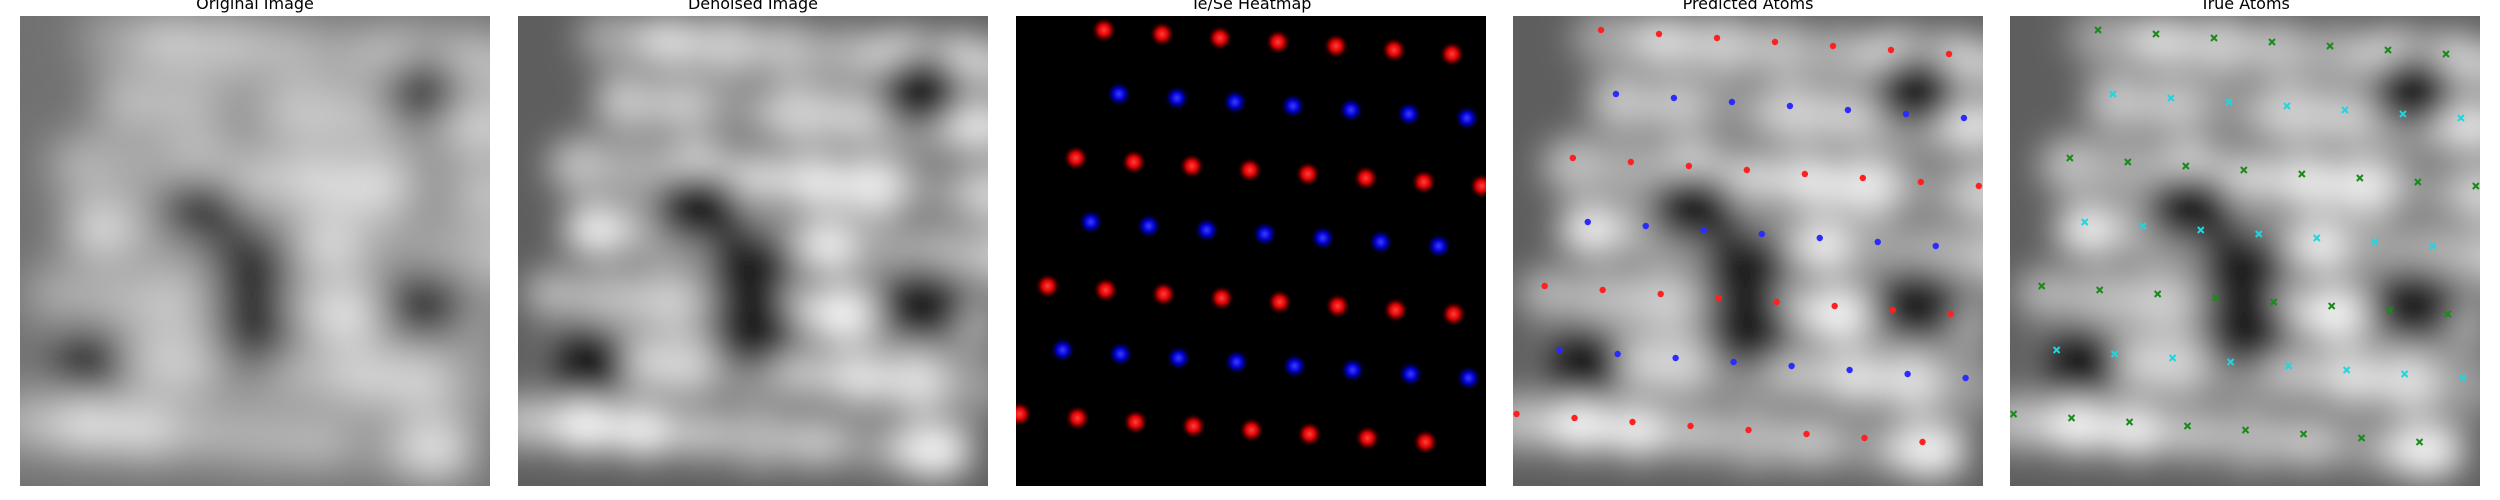 The image size is (2500, 500). I want to click on panel-title-original: Original Image, so click(255, 6).